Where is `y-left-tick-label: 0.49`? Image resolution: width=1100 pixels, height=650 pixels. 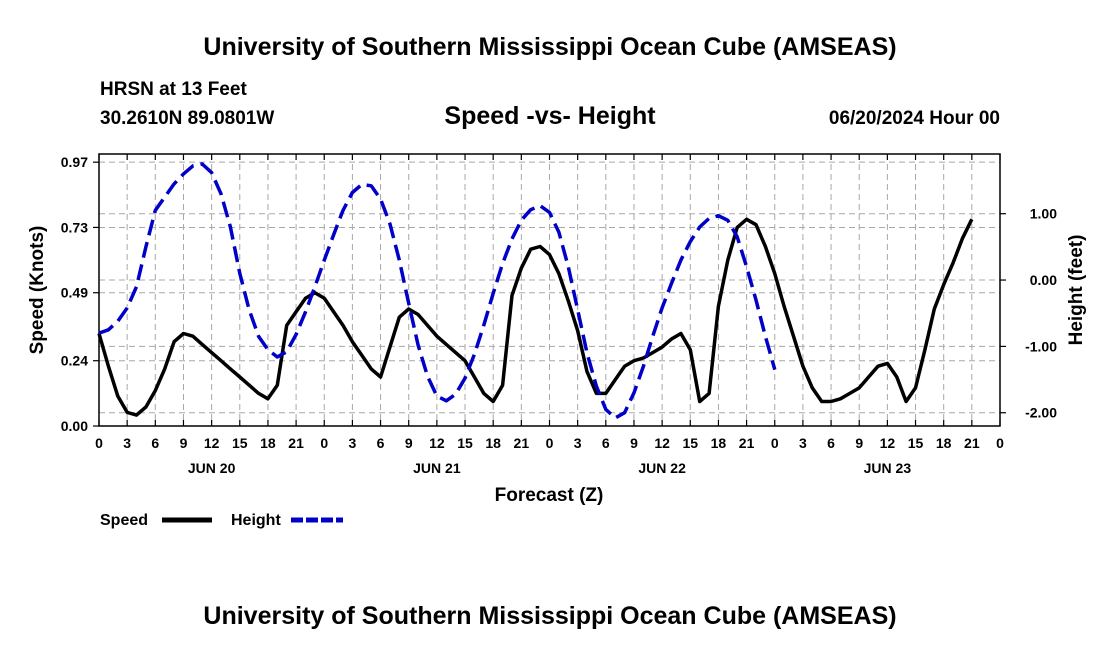 y-left-tick-label: 0.49 is located at coordinates (74, 293).